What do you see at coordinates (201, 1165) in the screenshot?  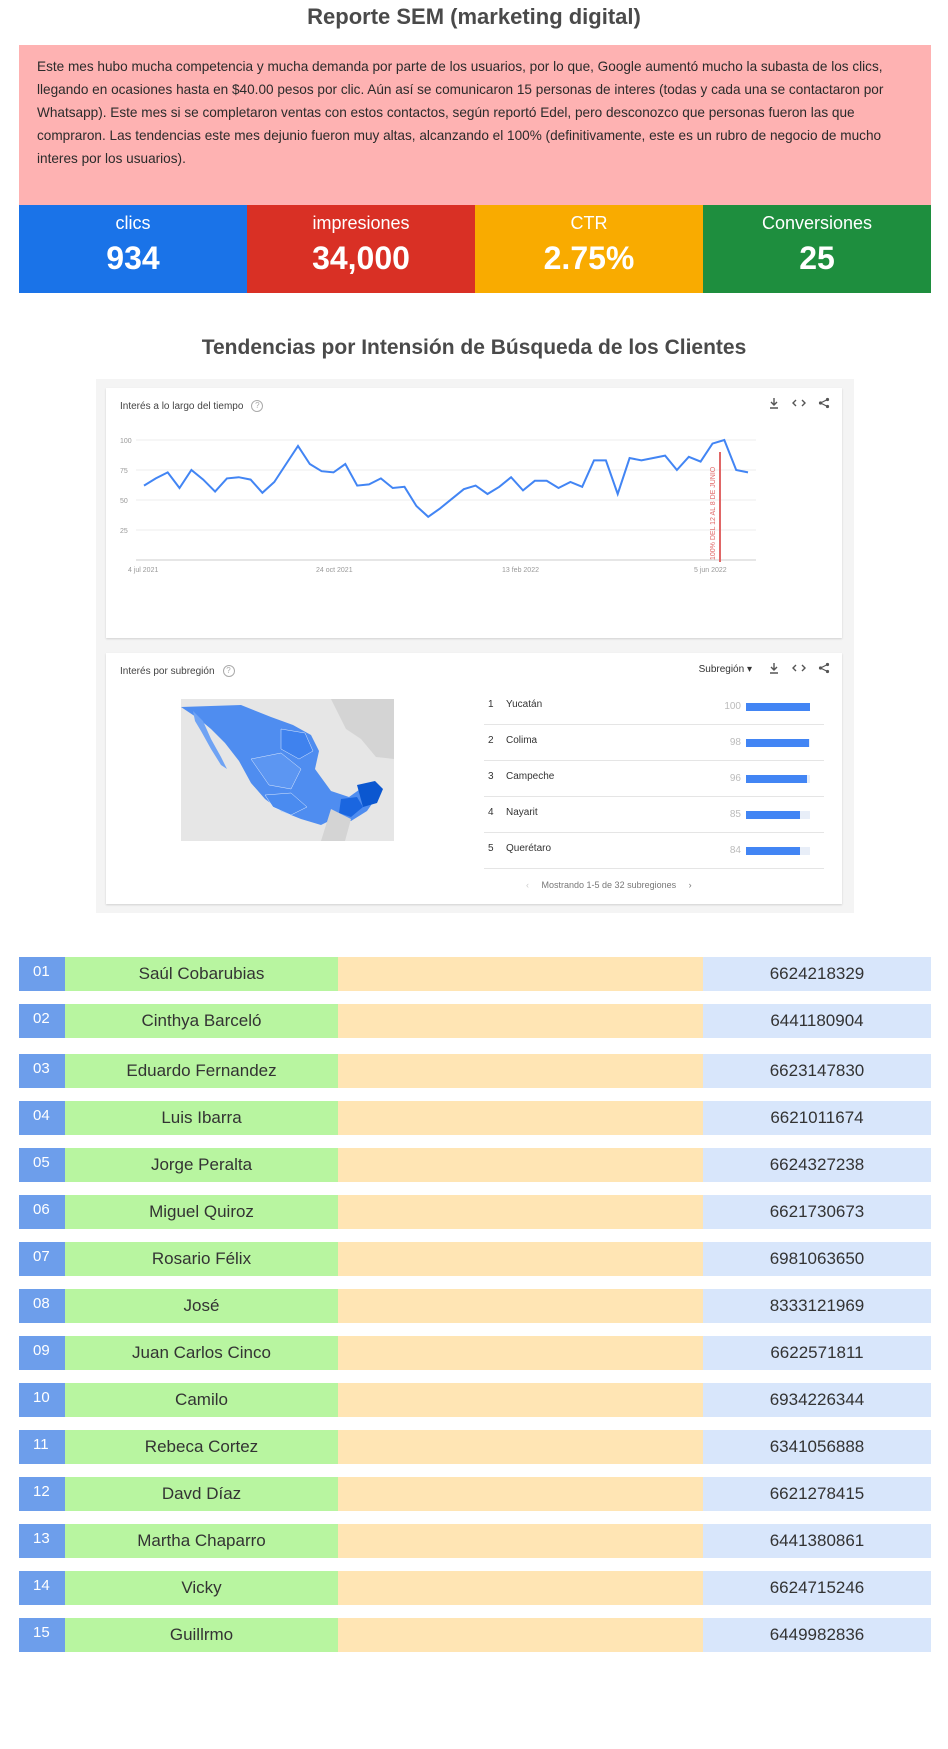 I see `contact-name: Jorge Peralta` at bounding box center [201, 1165].